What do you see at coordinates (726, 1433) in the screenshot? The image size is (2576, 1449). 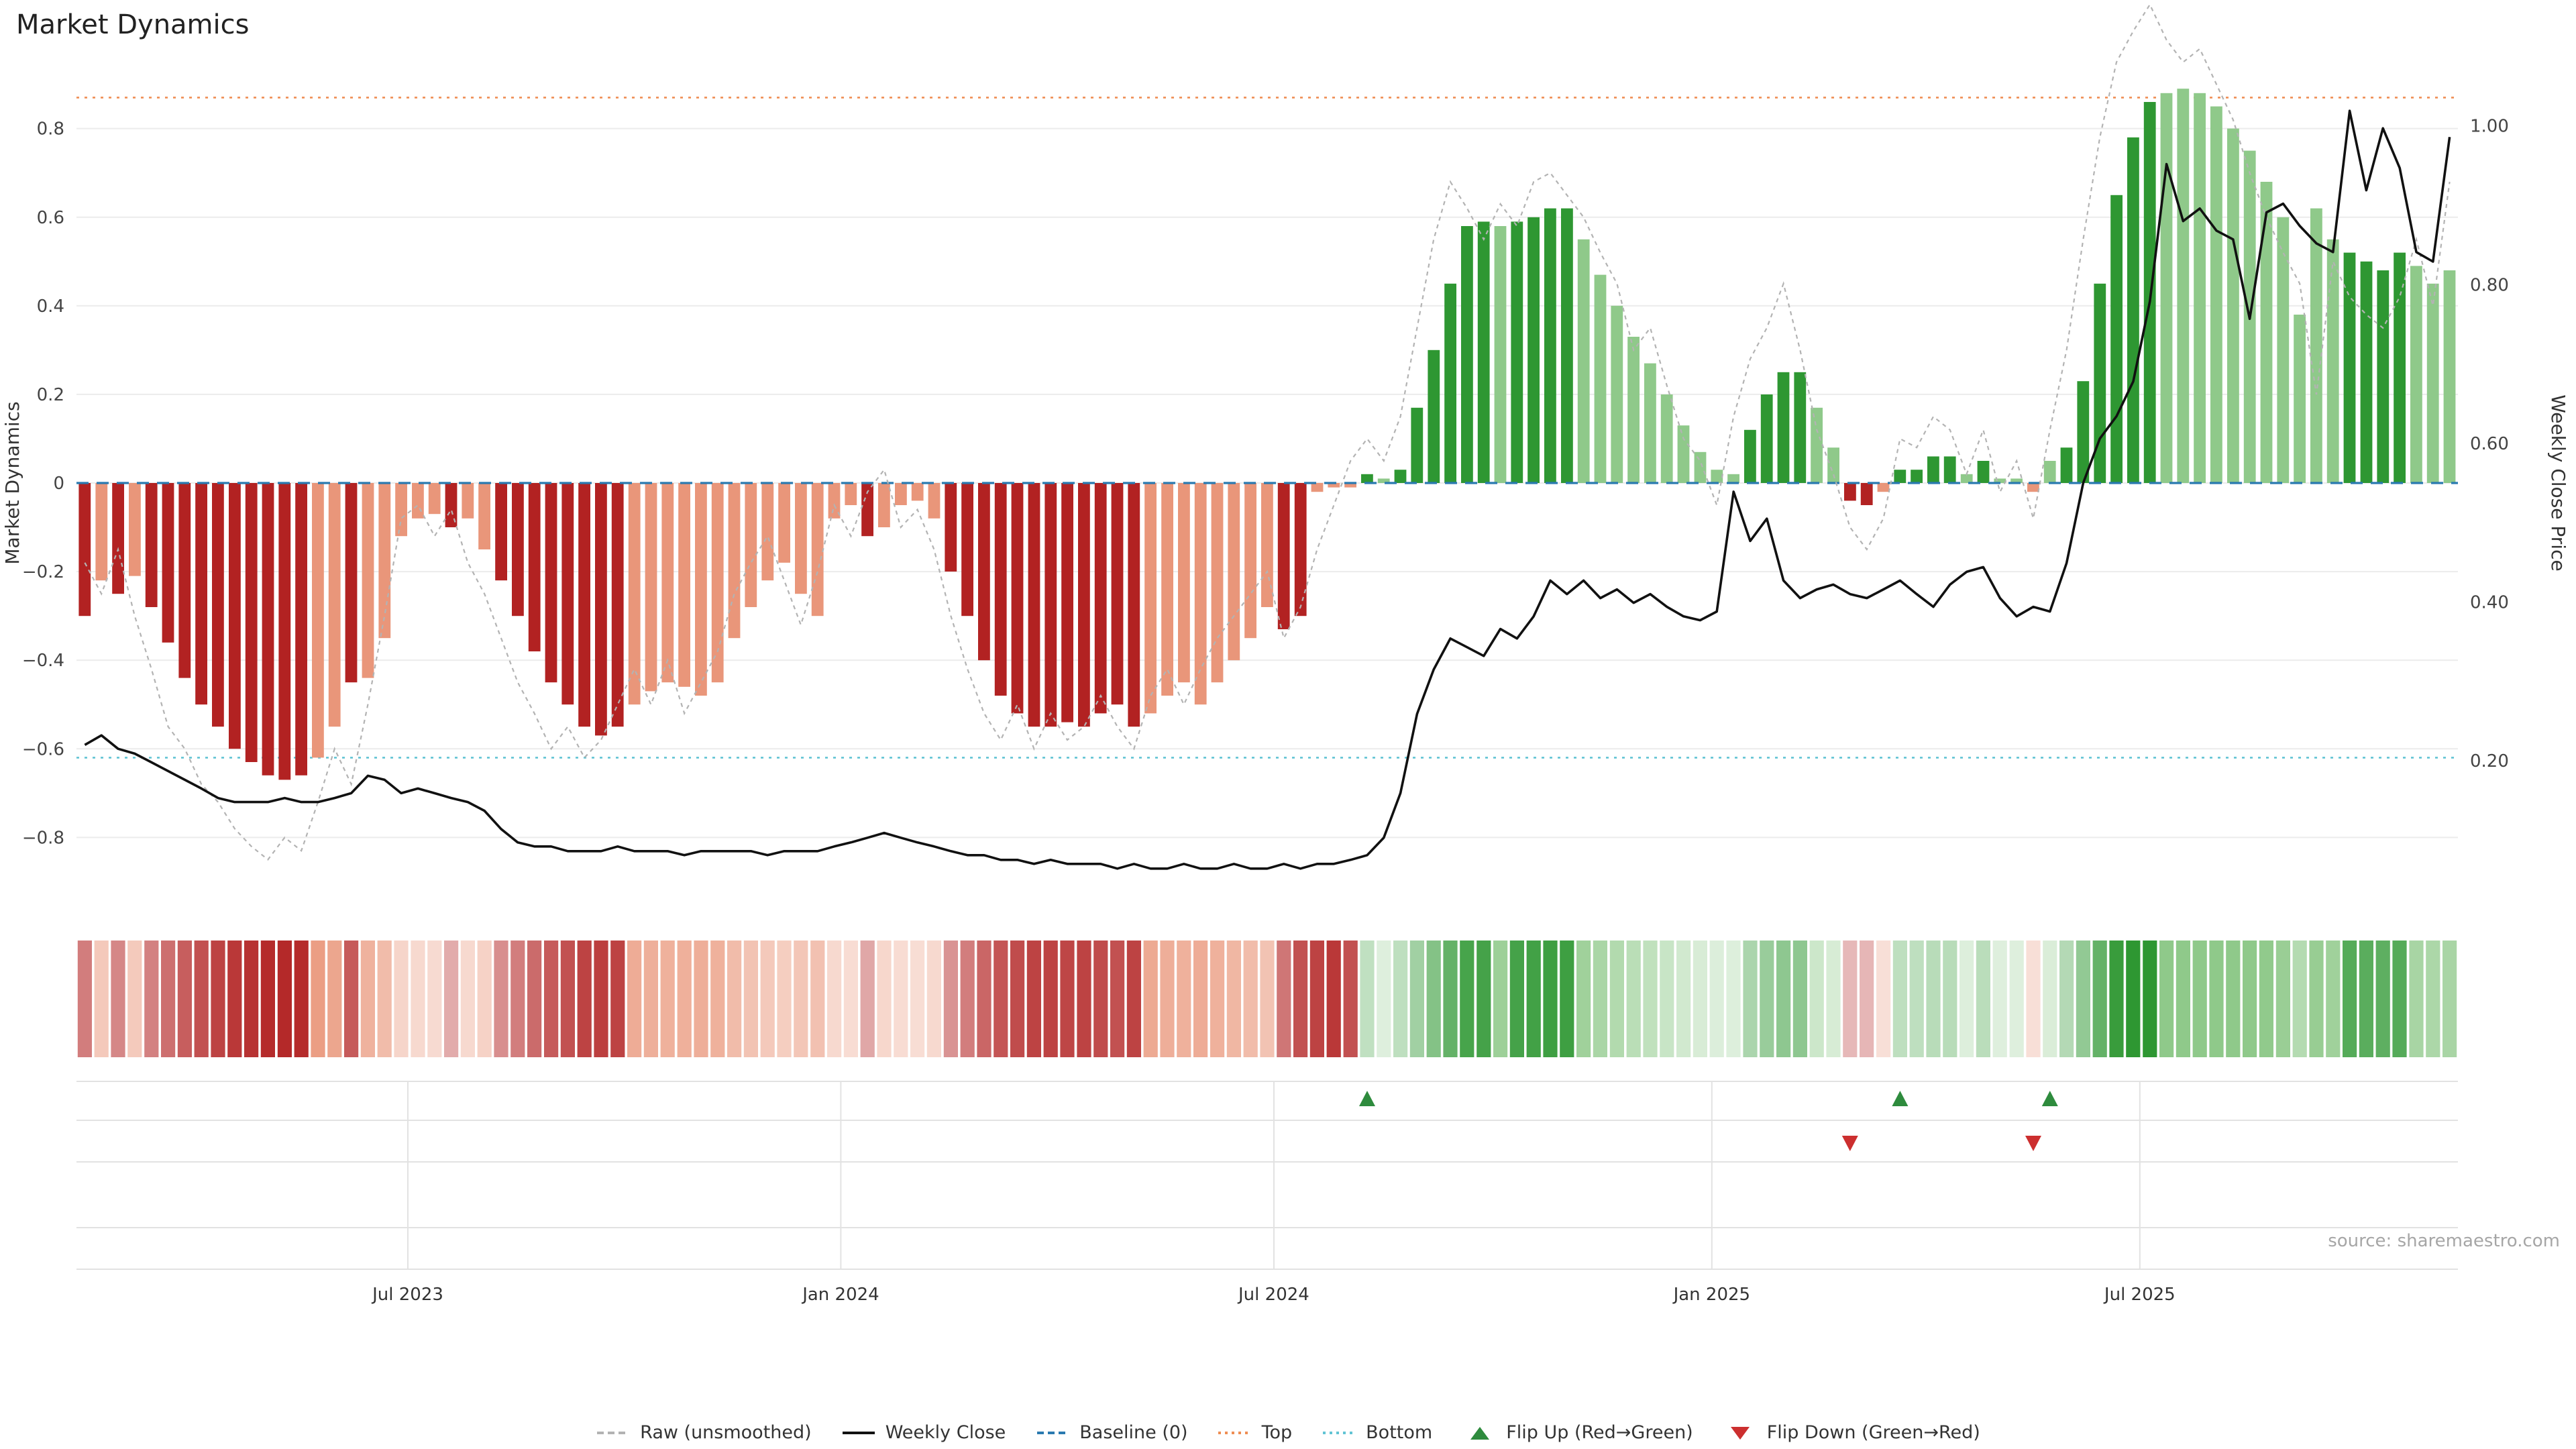 I see `legend-label: Raw (unsmoothed)` at bounding box center [726, 1433].